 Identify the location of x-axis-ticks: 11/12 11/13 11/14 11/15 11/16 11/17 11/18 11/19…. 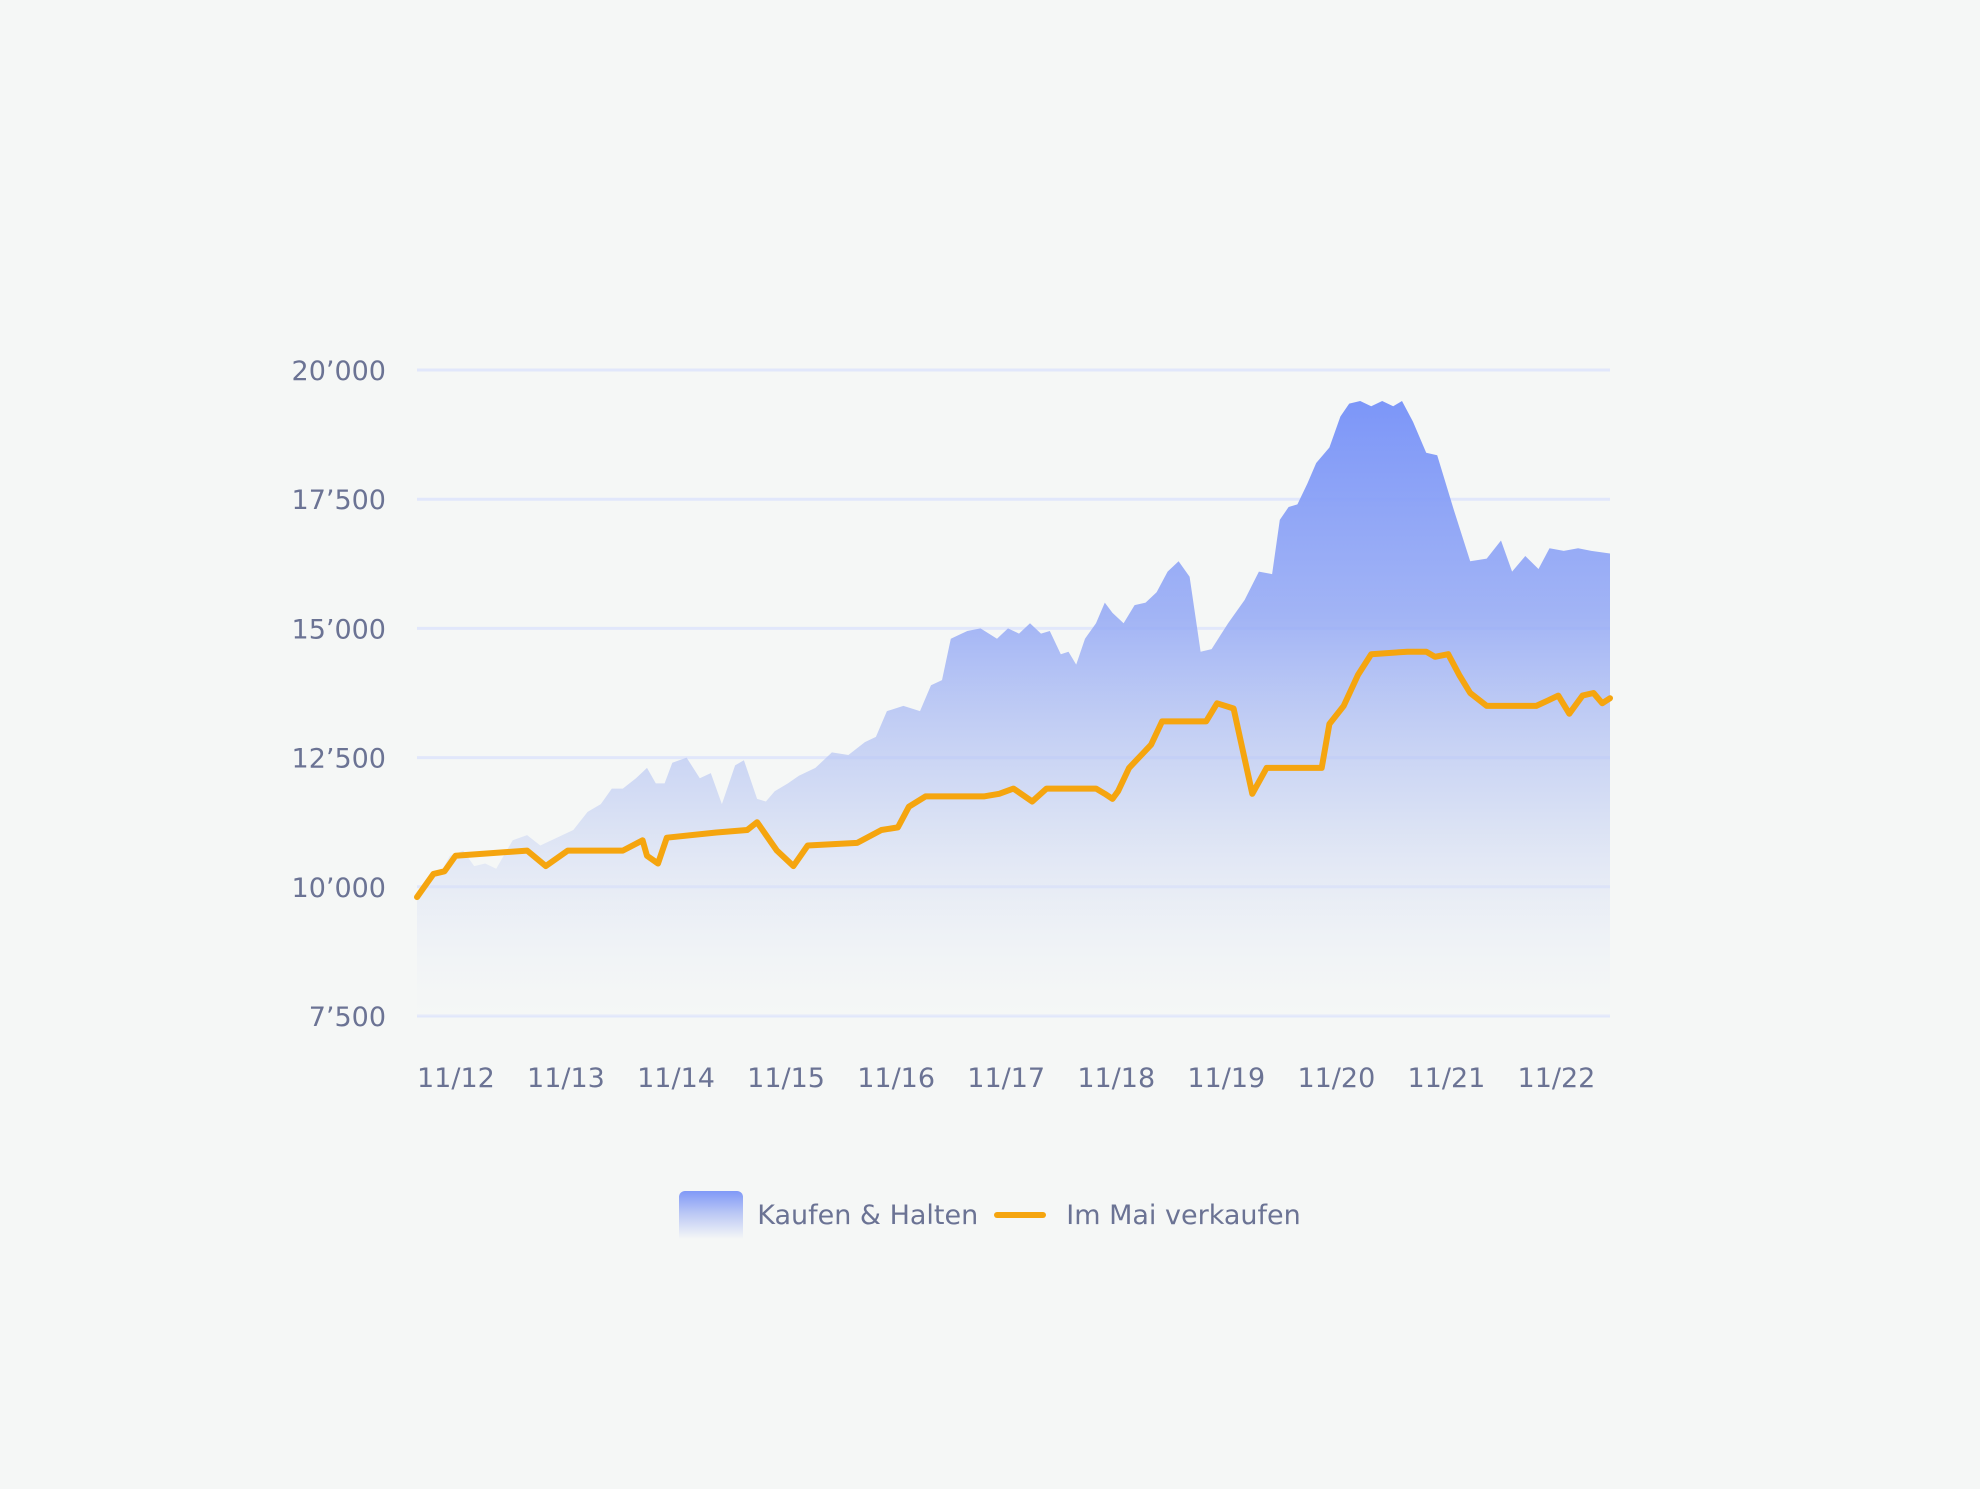
(1006, 1078).